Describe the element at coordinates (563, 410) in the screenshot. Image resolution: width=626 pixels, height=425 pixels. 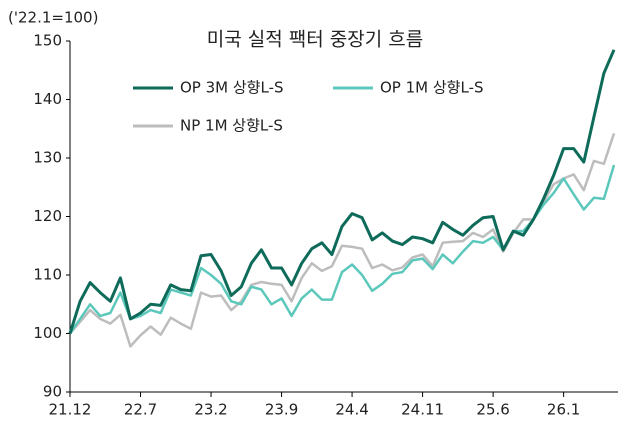
I see `x-tick-label: 26.1` at that location.